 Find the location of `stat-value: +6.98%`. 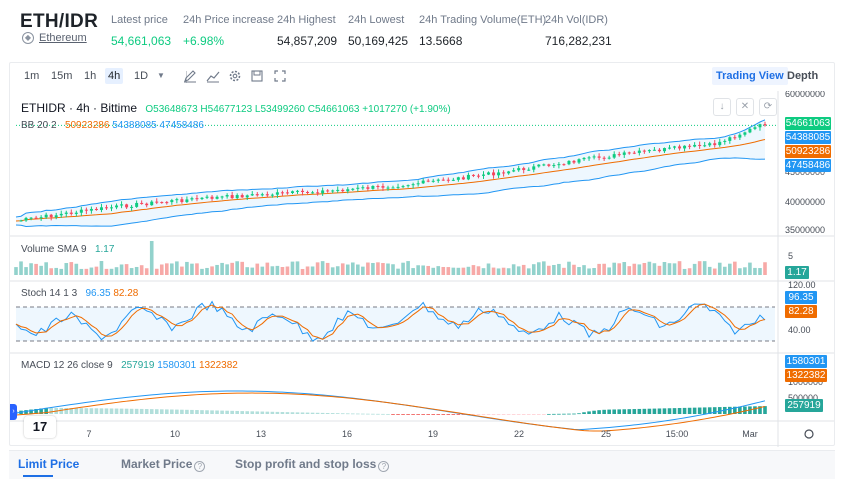

stat-value: +6.98% is located at coordinates (204, 41).